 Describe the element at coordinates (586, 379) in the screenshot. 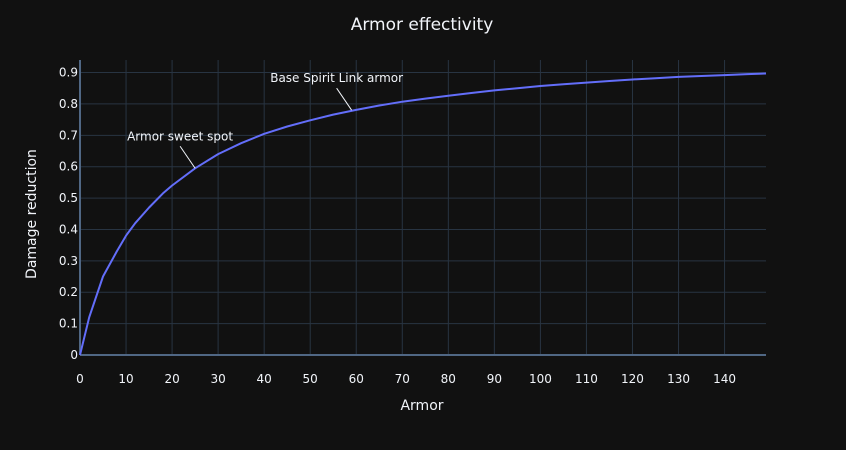

I see `x-tick-label: 110` at that location.